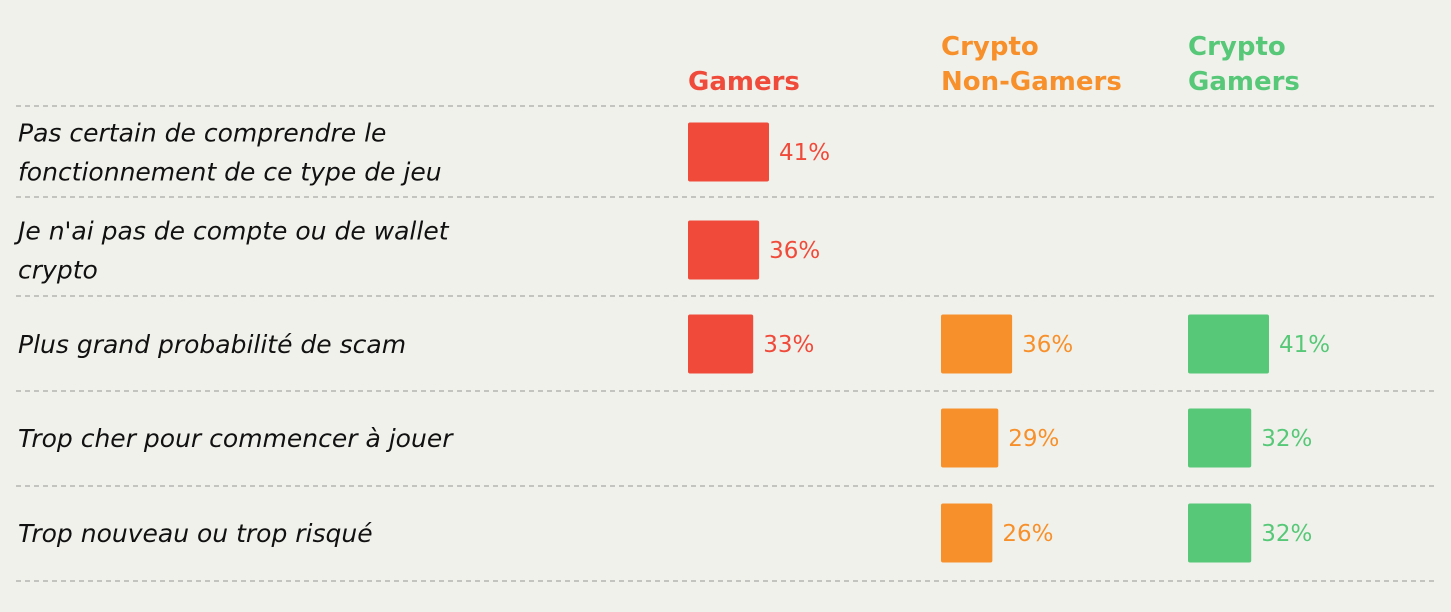 This screenshot has height=612, width=1451. I want to click on row-label-3-line-1: Plus grand probabilité de scam, so click(212, 344).